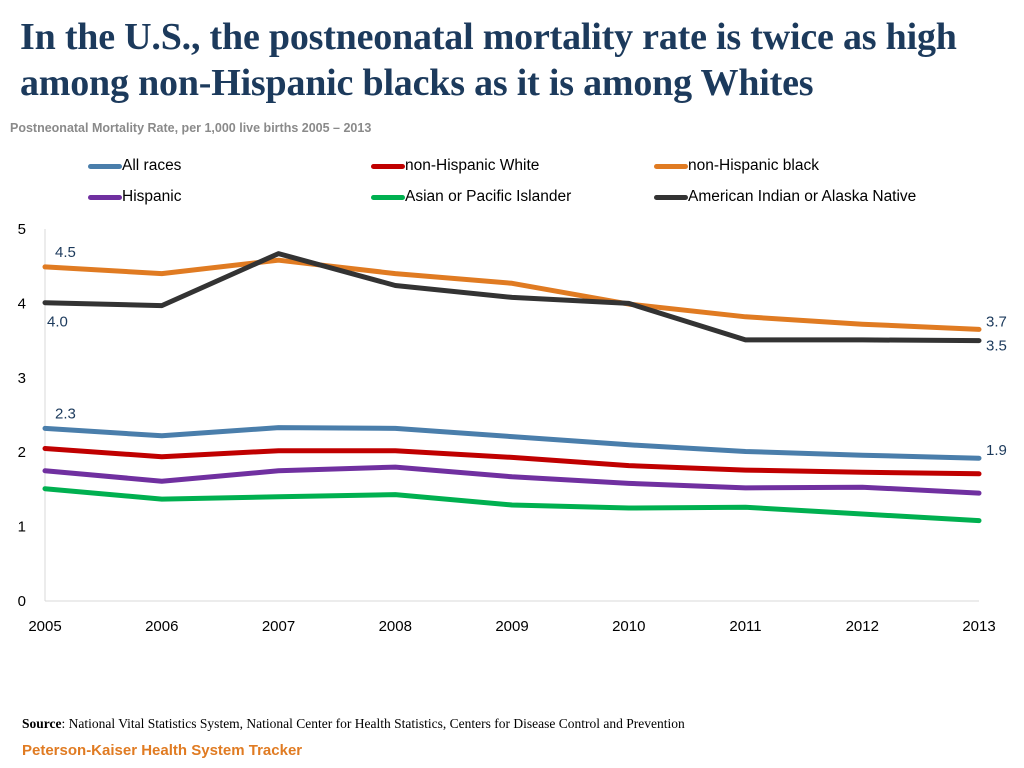 Image resolution: width=1024 pixels, height=768 pixels. What do you see at coordinates (488, 196) in the screenshot?
I see `legend-label: Asian or Pacific Islander` at bounding box center [488, 196].